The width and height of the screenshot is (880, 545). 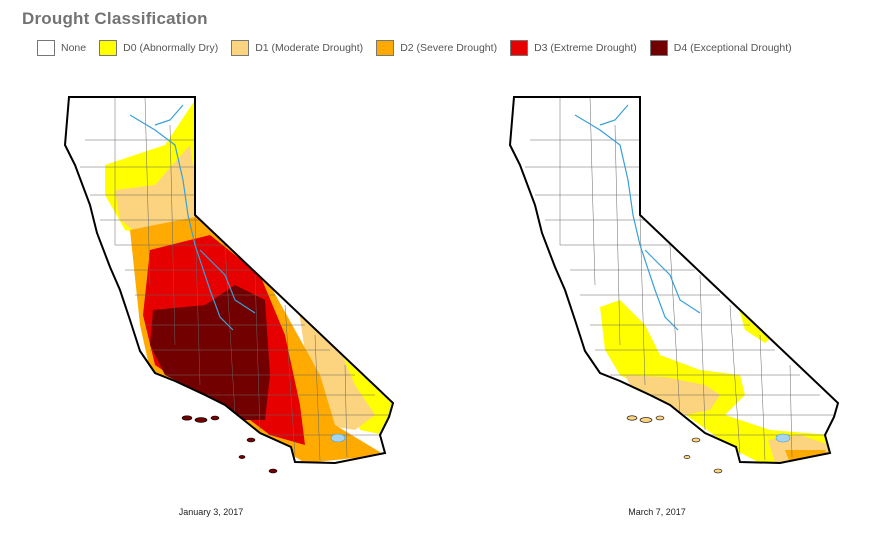 I want to click on channel-islands-left, so click(x=229, y=444).